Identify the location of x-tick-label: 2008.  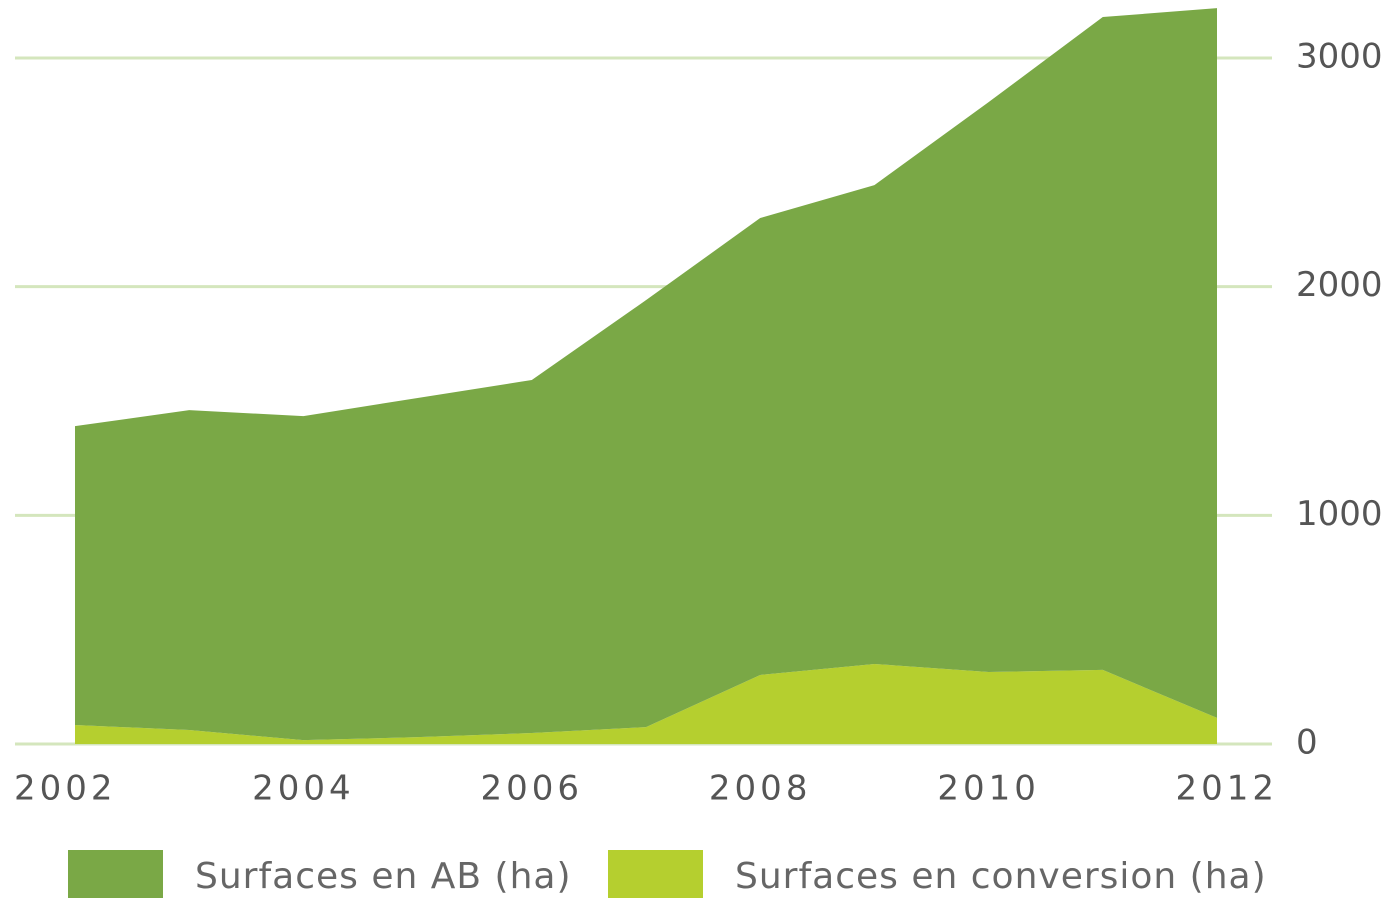
(760, 789).